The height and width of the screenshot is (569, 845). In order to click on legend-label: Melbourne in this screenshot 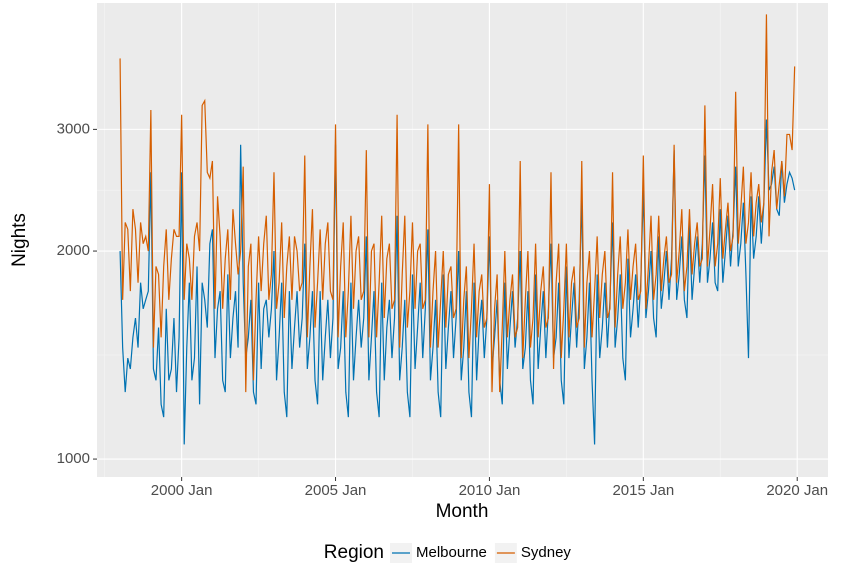, I will do `click(451, 552)`.